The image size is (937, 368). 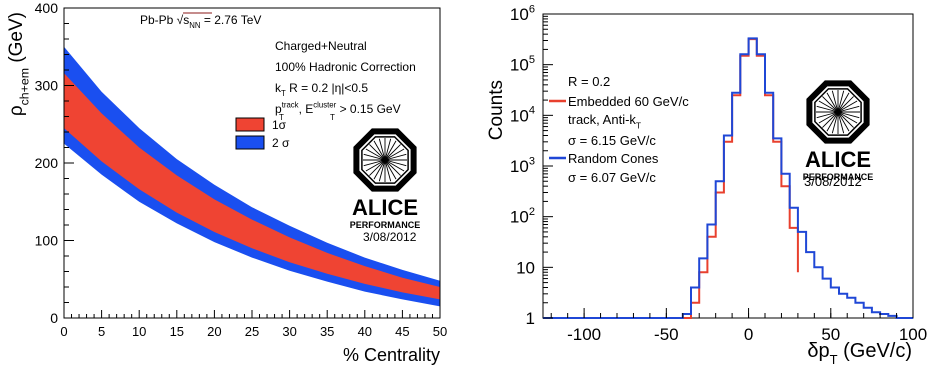 I want to click on y-tick-label: 0, so click(x=54, y=318).